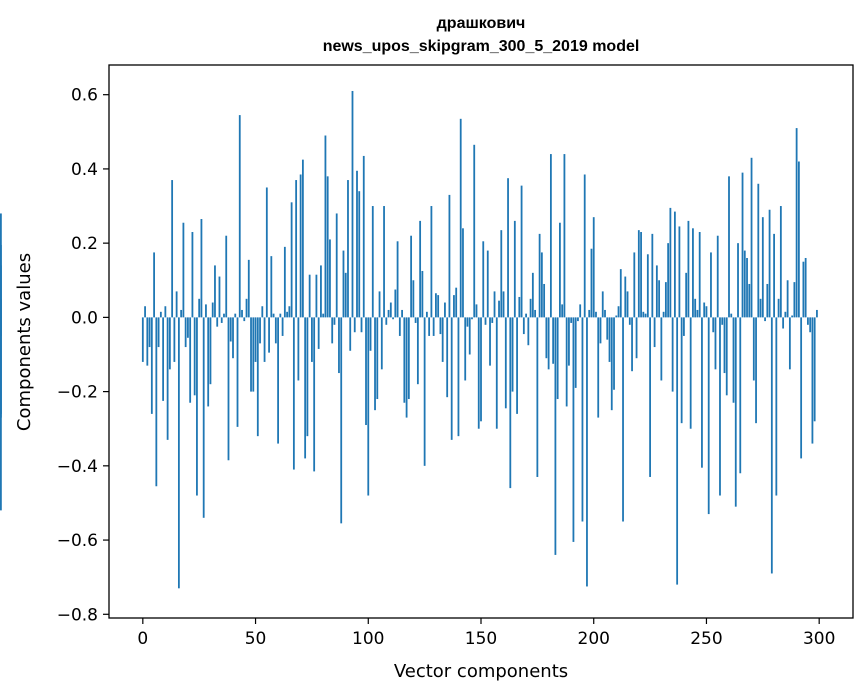 This screenshot has width=867, height=696. Describe the element at coordinates (819, 639) in the screenshot. I see `x-tick-label: 300` at that location.